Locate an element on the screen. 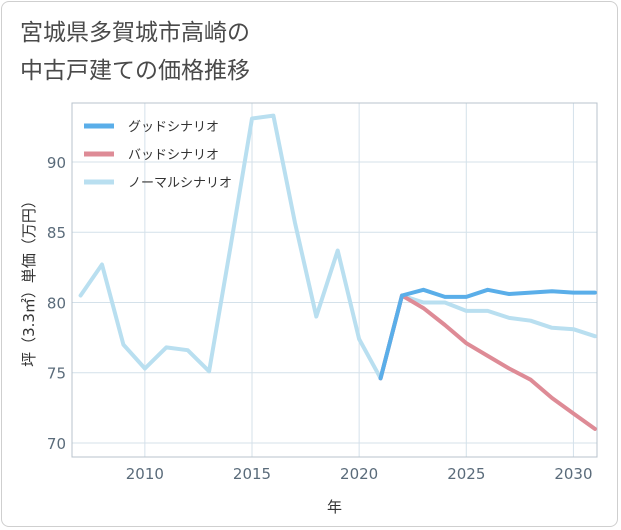  x-tick-label-2010: 2010 is located at coordinates (145, 474).